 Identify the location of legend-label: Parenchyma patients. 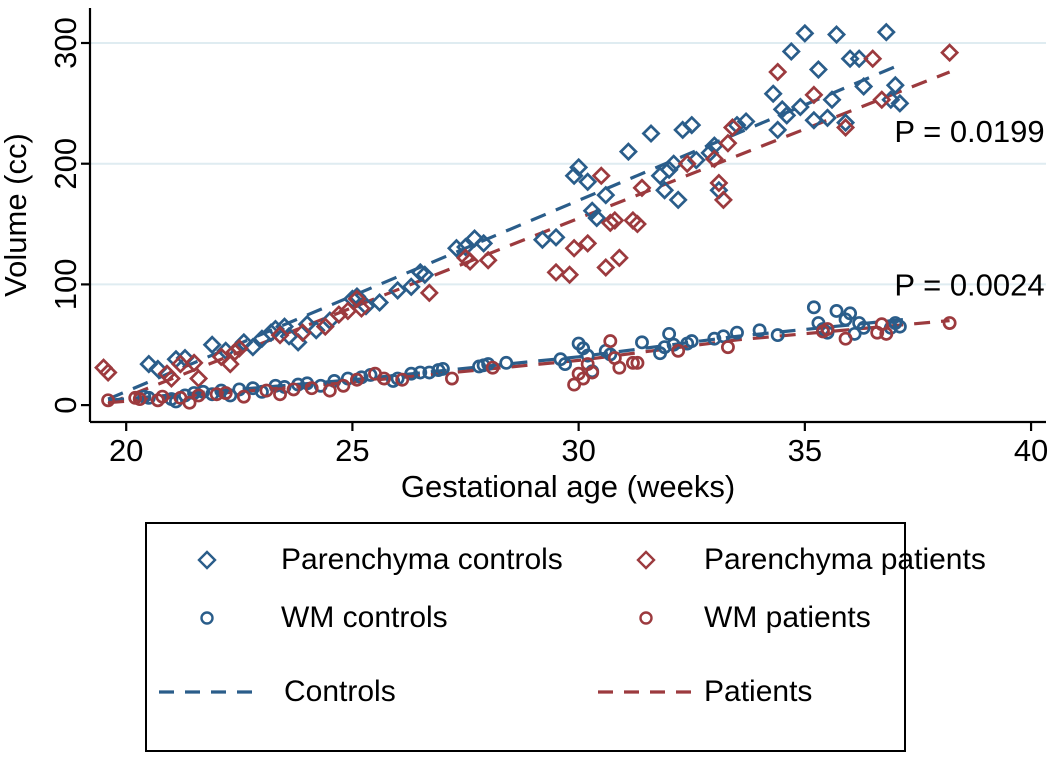
(845, 559).